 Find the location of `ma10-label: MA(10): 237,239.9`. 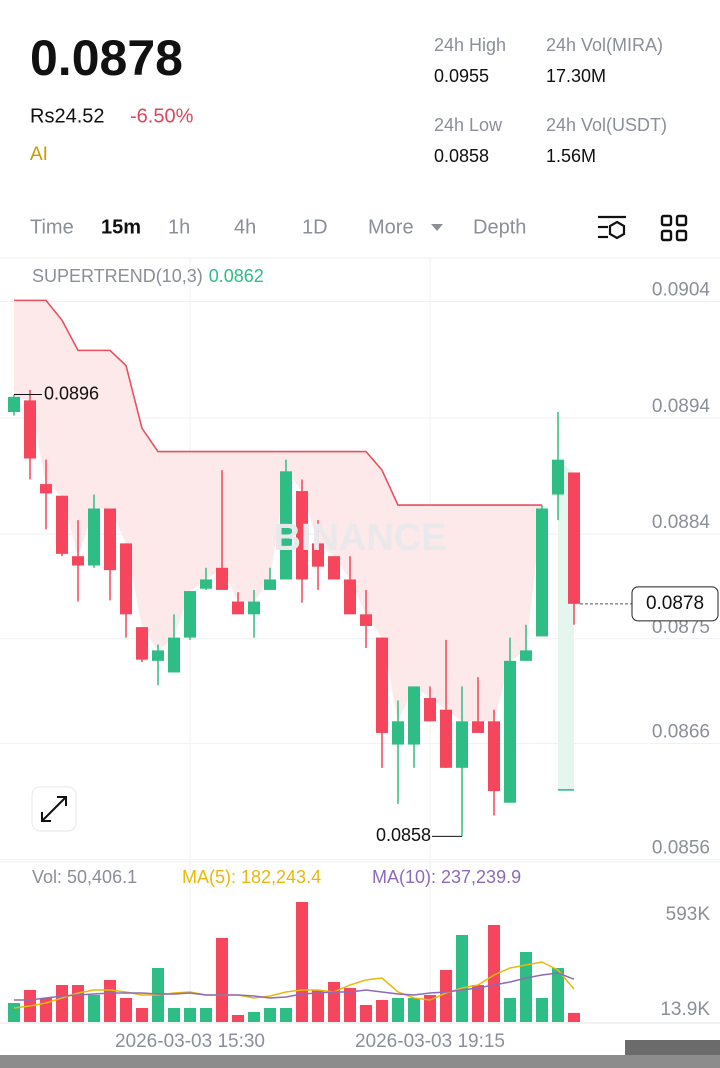

ma10-label: MA(10): 237,239.9 is located at coordinates (446, 877).